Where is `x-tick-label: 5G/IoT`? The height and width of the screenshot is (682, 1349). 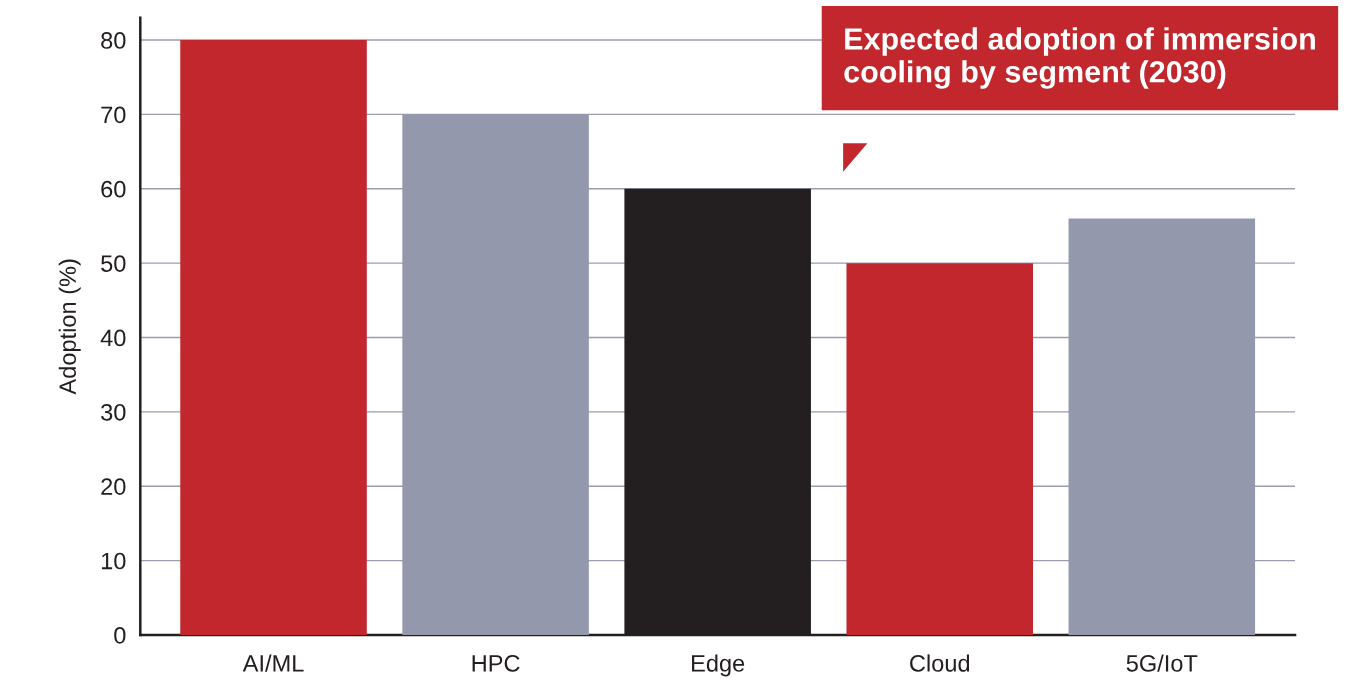 x-tick-label: 5G/IoT is located at coordinates (1162, 663).